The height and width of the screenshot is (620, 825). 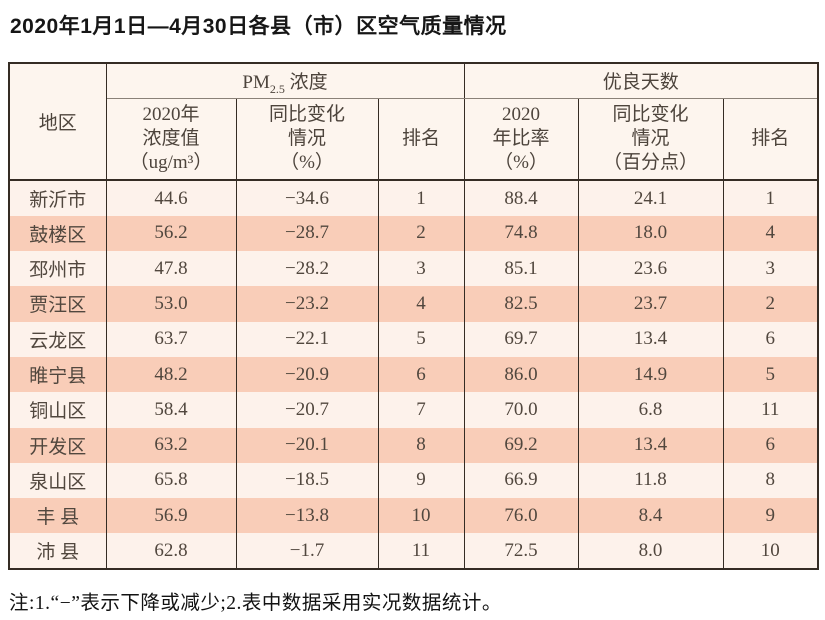 I want to click on pm-change-cell: −1.7, so click(x=307, y=551).